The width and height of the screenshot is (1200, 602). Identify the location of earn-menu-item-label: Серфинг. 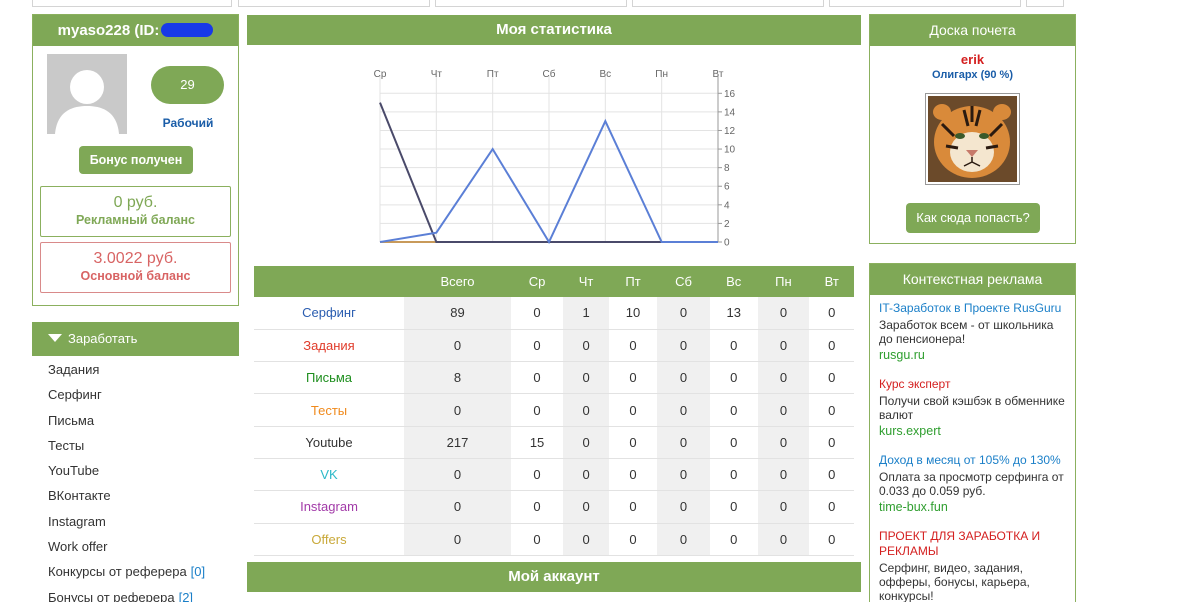
(75, 395).